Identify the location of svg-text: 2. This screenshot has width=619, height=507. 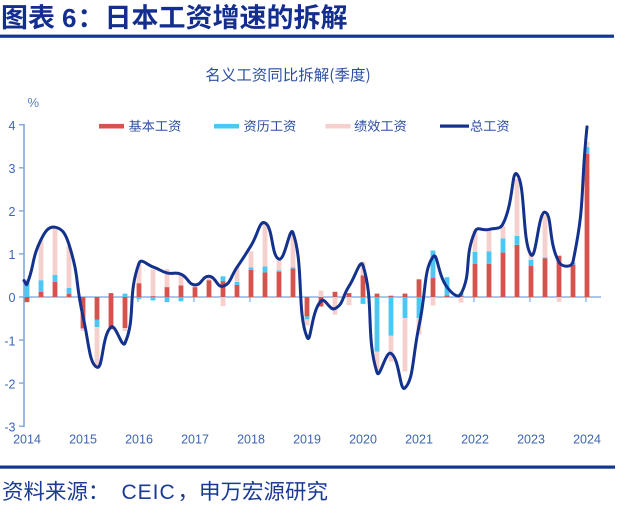
(12, 212).